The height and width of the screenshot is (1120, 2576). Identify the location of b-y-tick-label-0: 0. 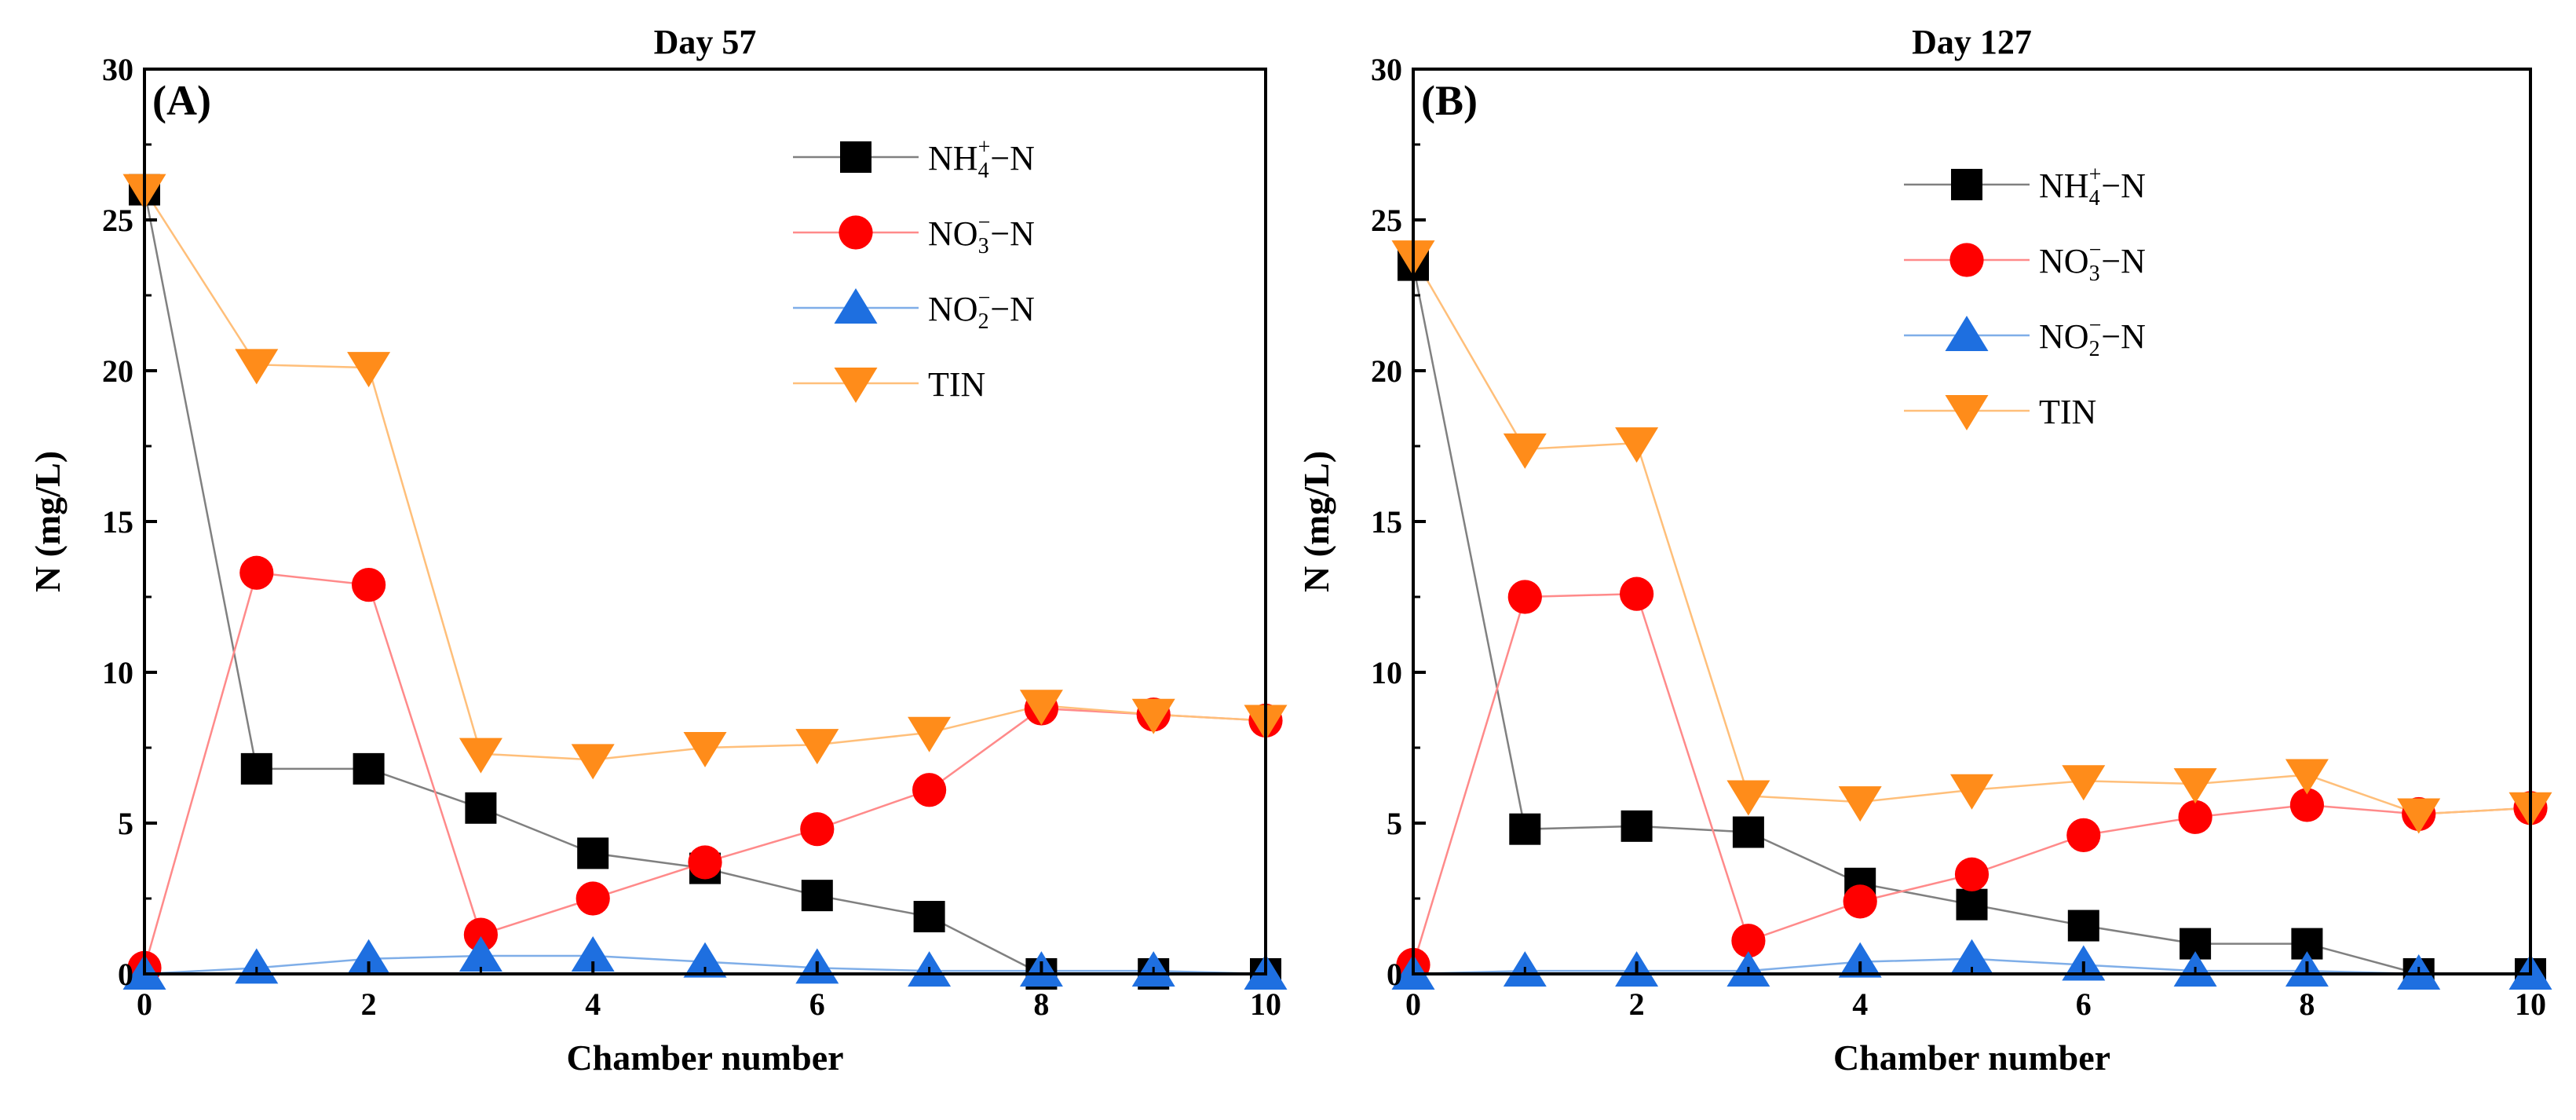
(1394, 974).